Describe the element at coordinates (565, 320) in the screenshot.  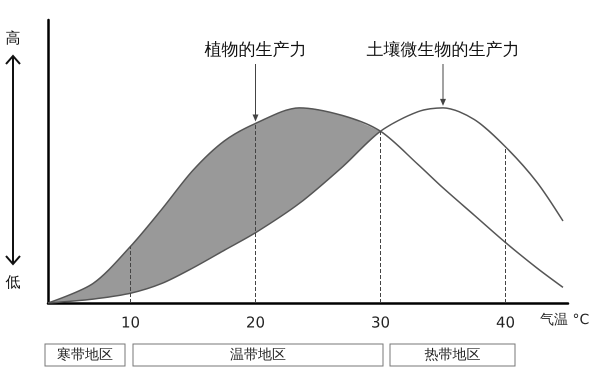
I see `x-axis-title: 气温 °C` at that location.